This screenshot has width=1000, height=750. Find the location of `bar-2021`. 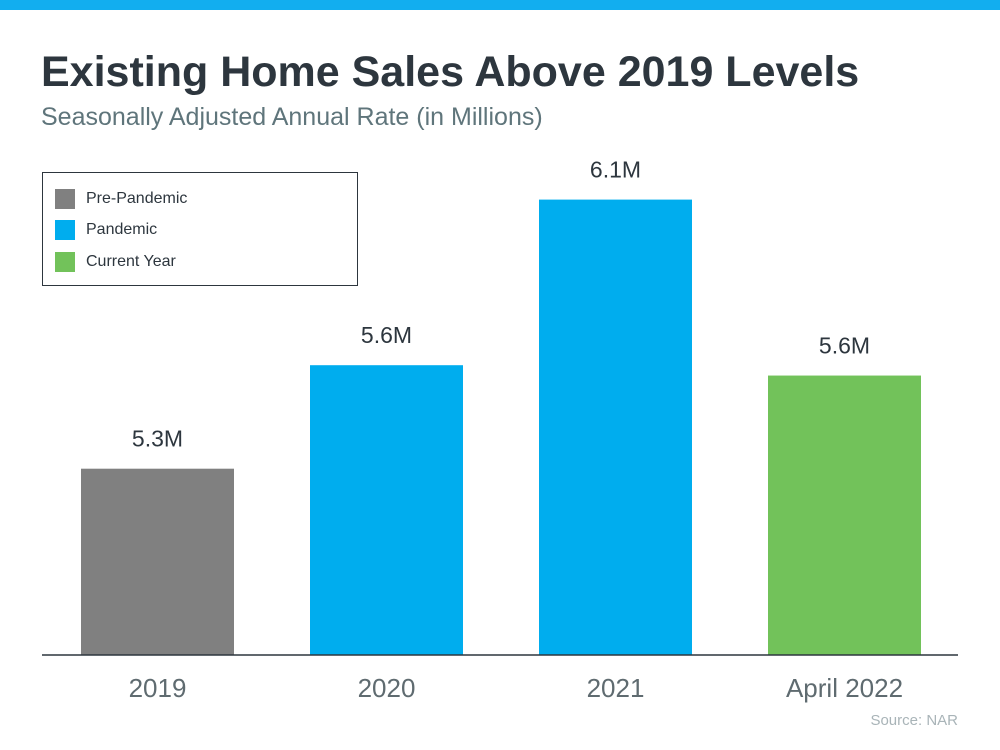

bar-2021 is located at coordinates (615, 427).